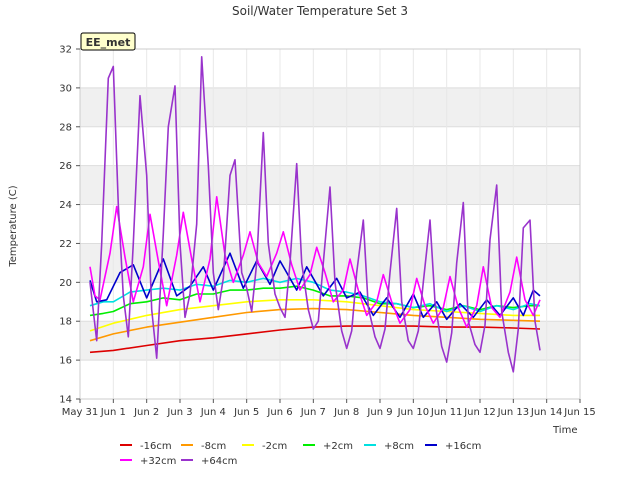  Describe the element at coordinates (65, 322) in the screenshot. I see `y-tick-label: 18` at that location.